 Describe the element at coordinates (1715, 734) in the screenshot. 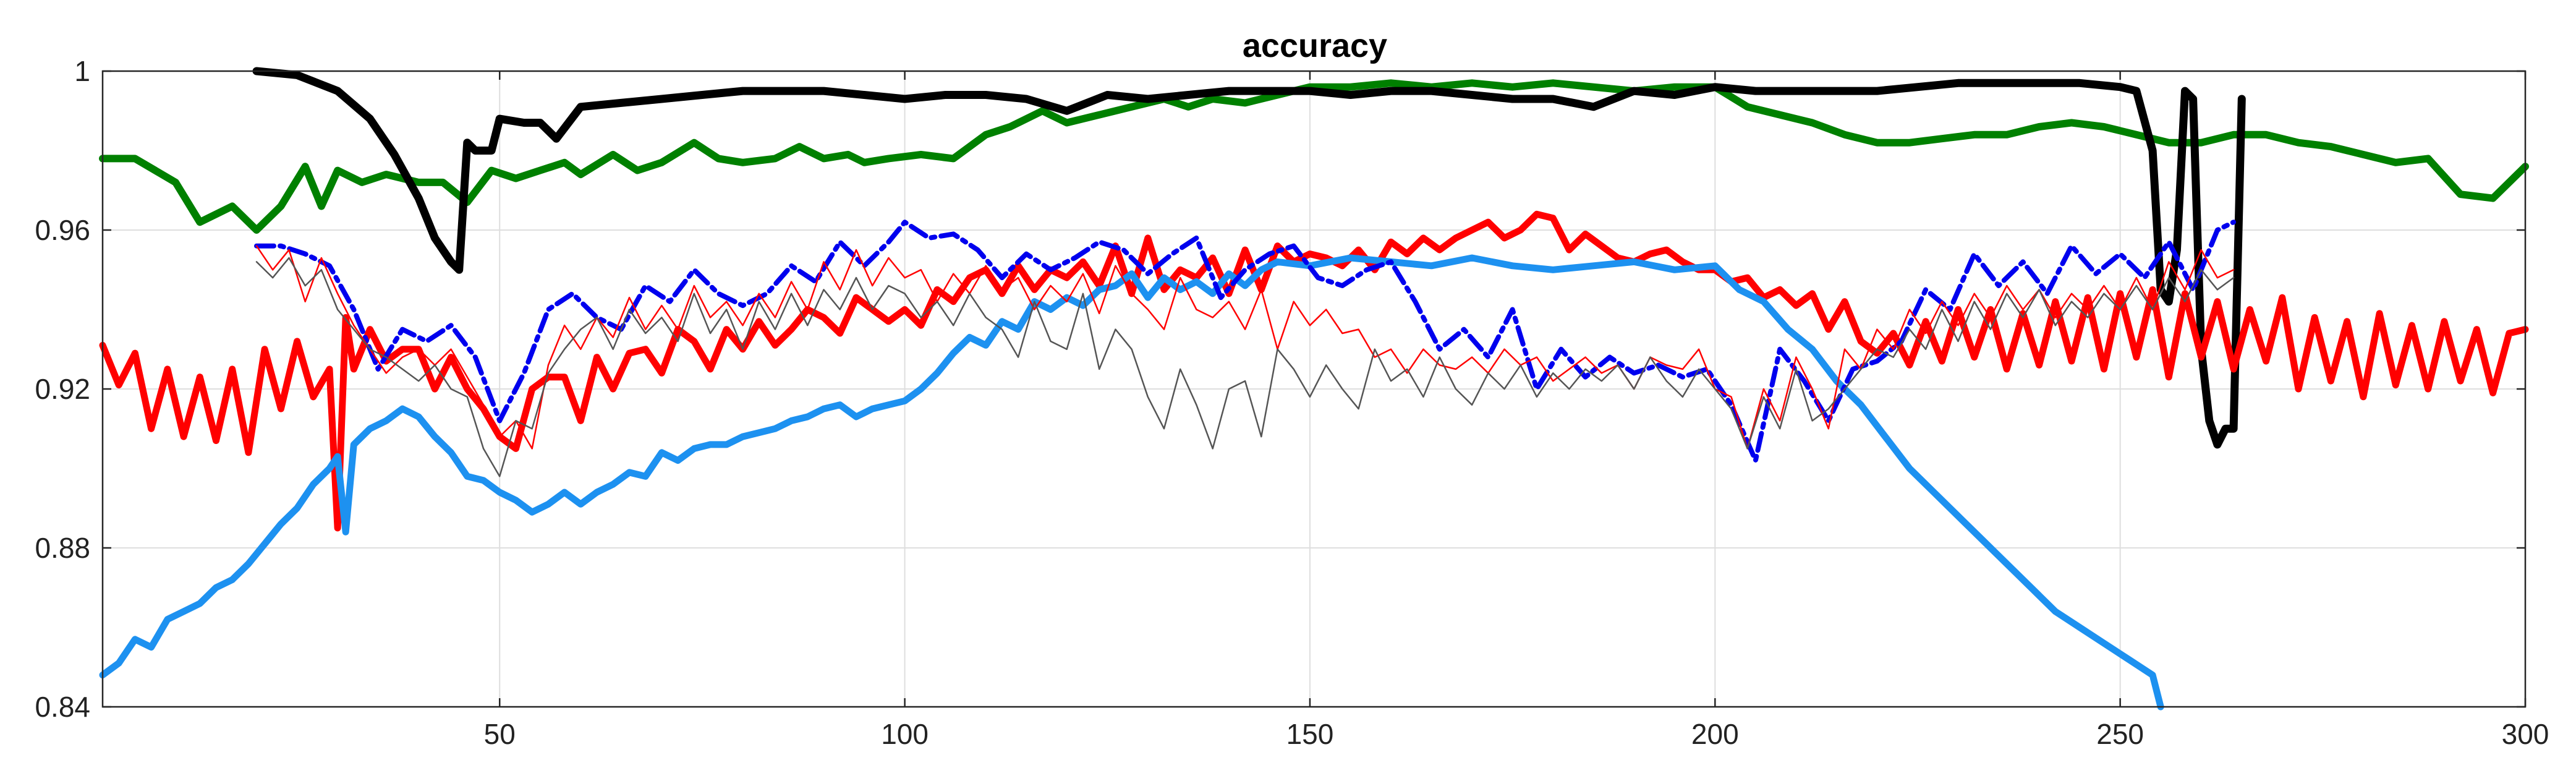

I see `x-tick-label: 200` at that location.